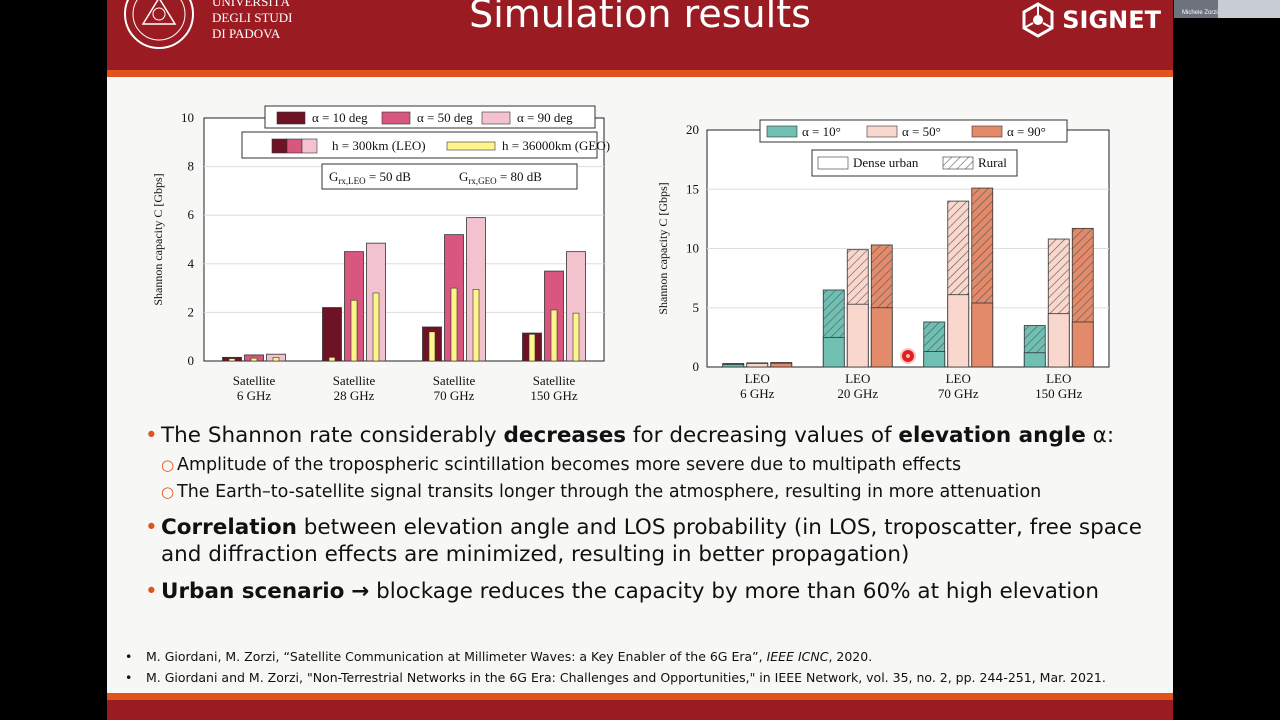 The image size is (1280, 720). What do you see at coordinates (352, 181) in the screenshot?
I see `gain-part: rx,LEO` at bounding box center [352, 181].